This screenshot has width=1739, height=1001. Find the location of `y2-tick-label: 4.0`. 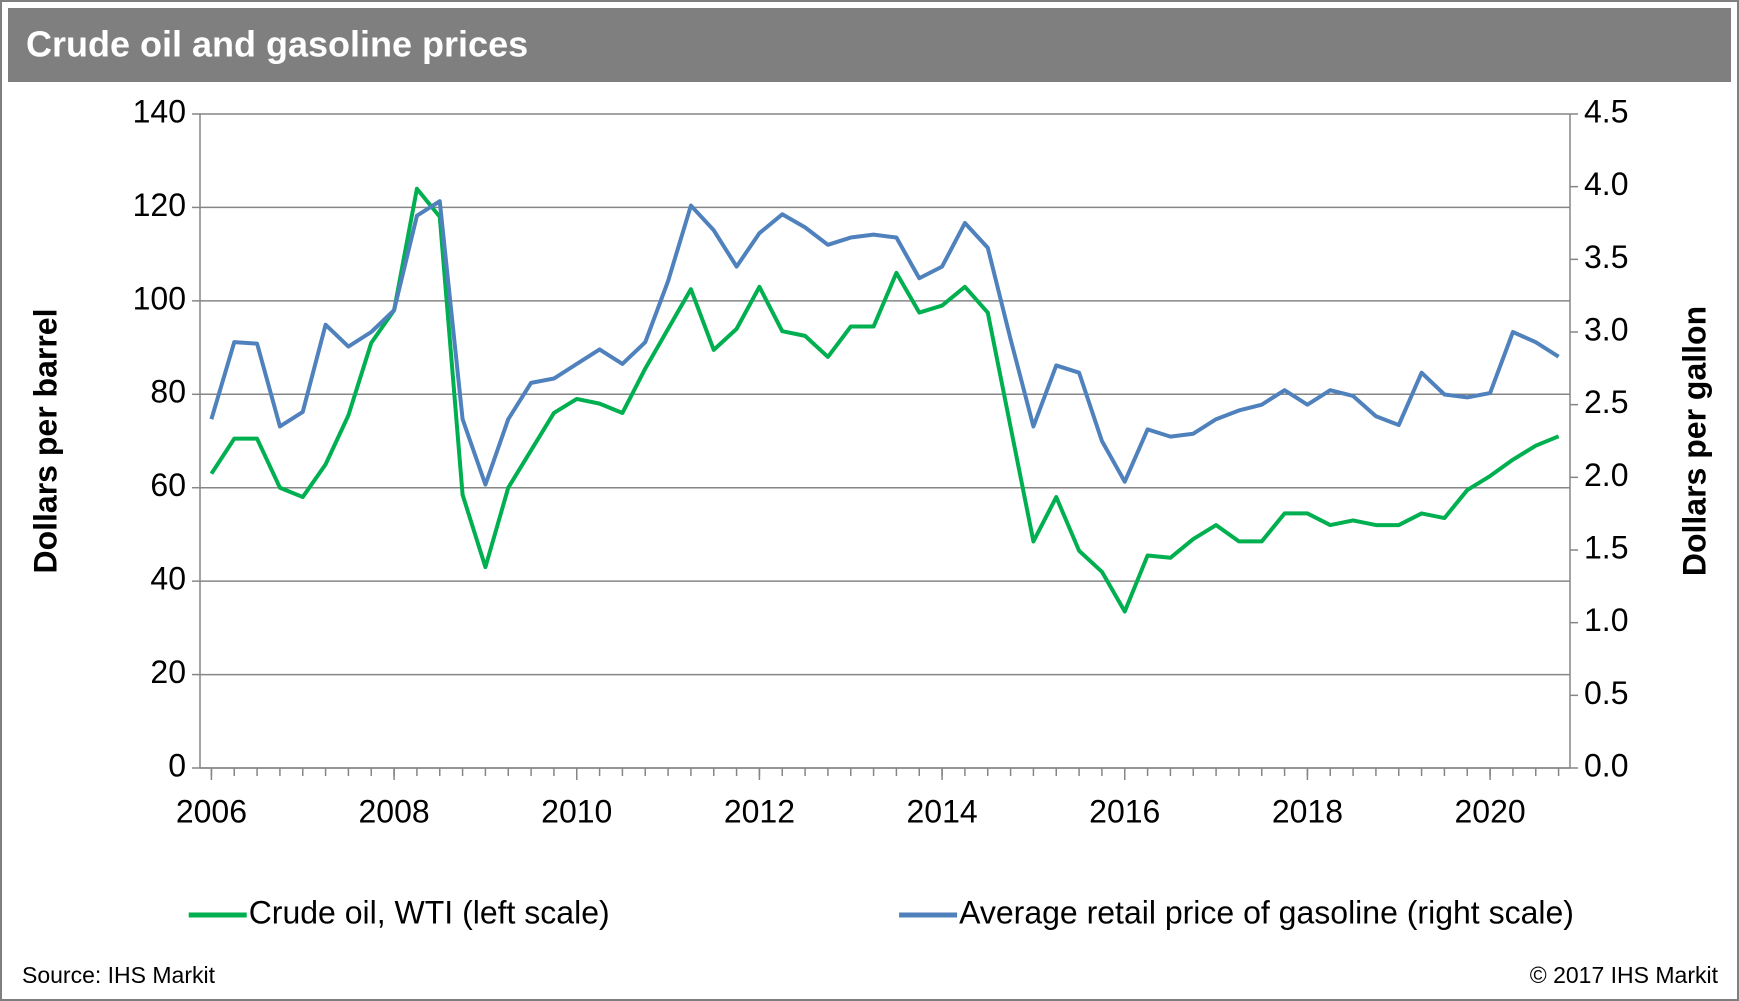

y2-tick-label: 4.0 is located at coordinates (1606, 184).